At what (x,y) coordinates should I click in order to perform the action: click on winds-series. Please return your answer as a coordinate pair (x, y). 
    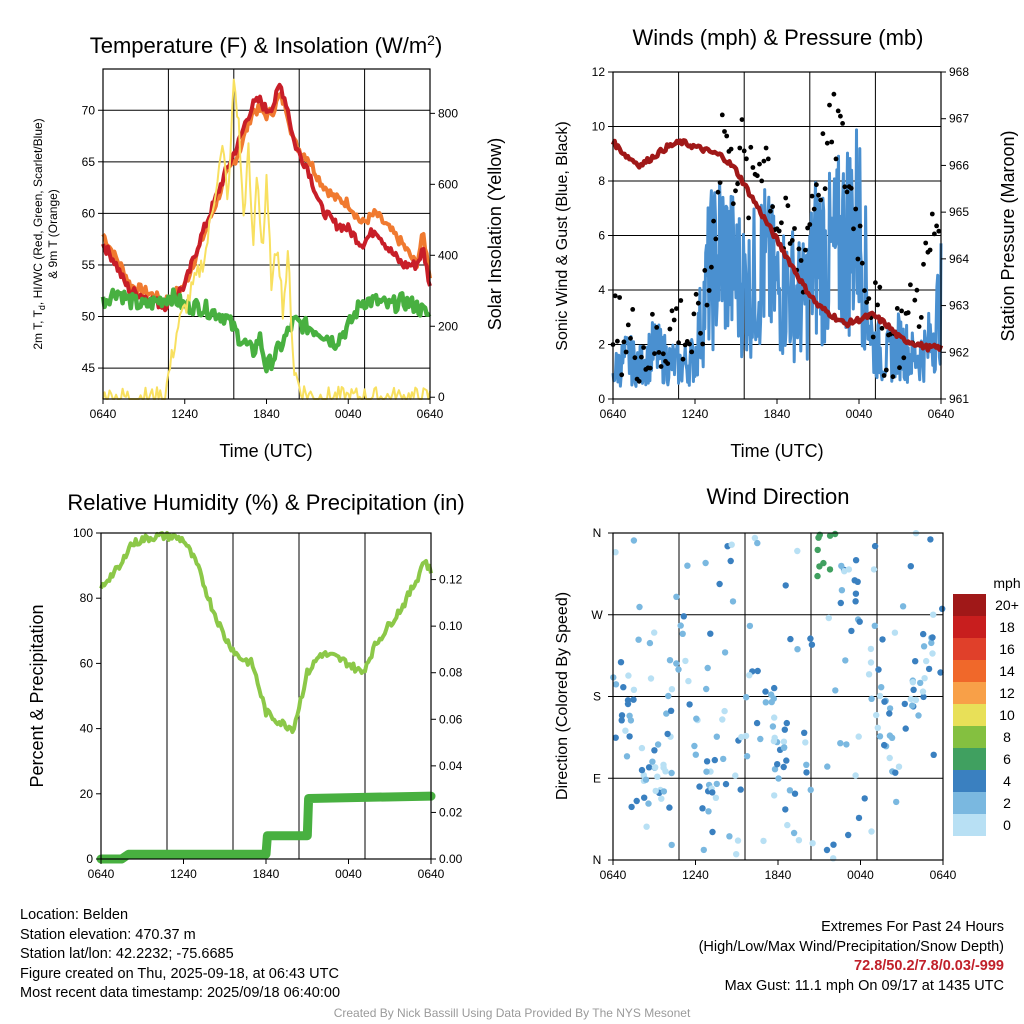
    Looking at the image, I should click on (777, 239).